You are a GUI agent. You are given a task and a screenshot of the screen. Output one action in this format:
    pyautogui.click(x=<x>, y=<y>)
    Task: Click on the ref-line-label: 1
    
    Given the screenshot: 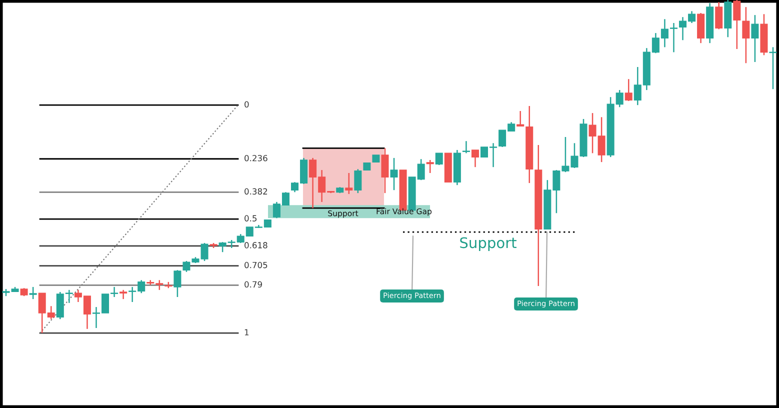 What is the action you would take?
    pyautogui.click(x=246, y=332)
    